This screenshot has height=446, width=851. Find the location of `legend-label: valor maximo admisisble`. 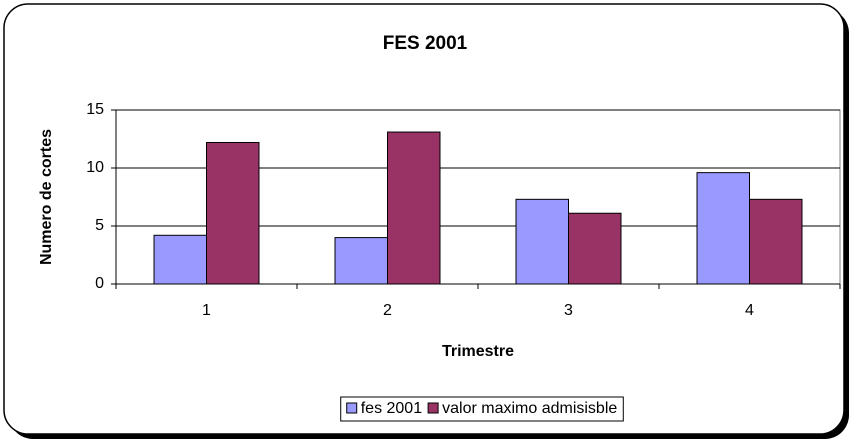

legend-label: valor maximo admisisble is located at coordinates (529, 408).